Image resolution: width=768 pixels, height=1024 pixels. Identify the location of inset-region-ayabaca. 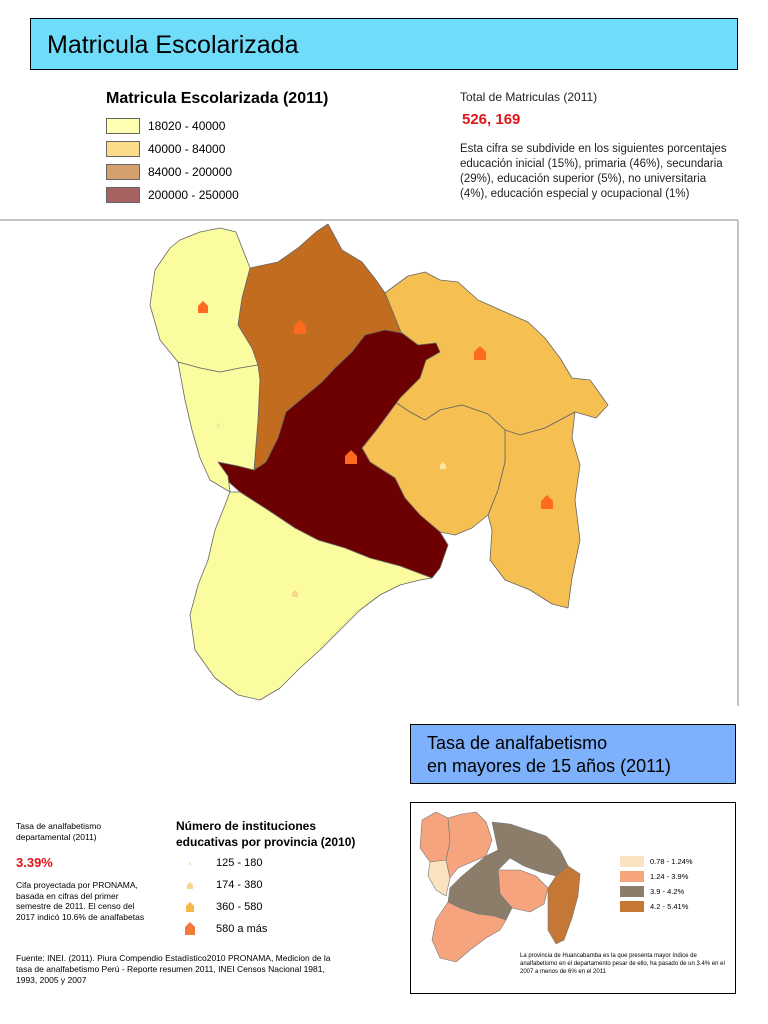
(530, 849).